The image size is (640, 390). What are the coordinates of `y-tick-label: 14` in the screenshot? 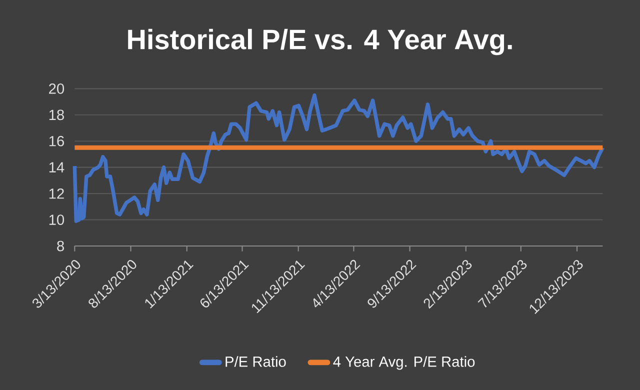 It's located at (56, 167).